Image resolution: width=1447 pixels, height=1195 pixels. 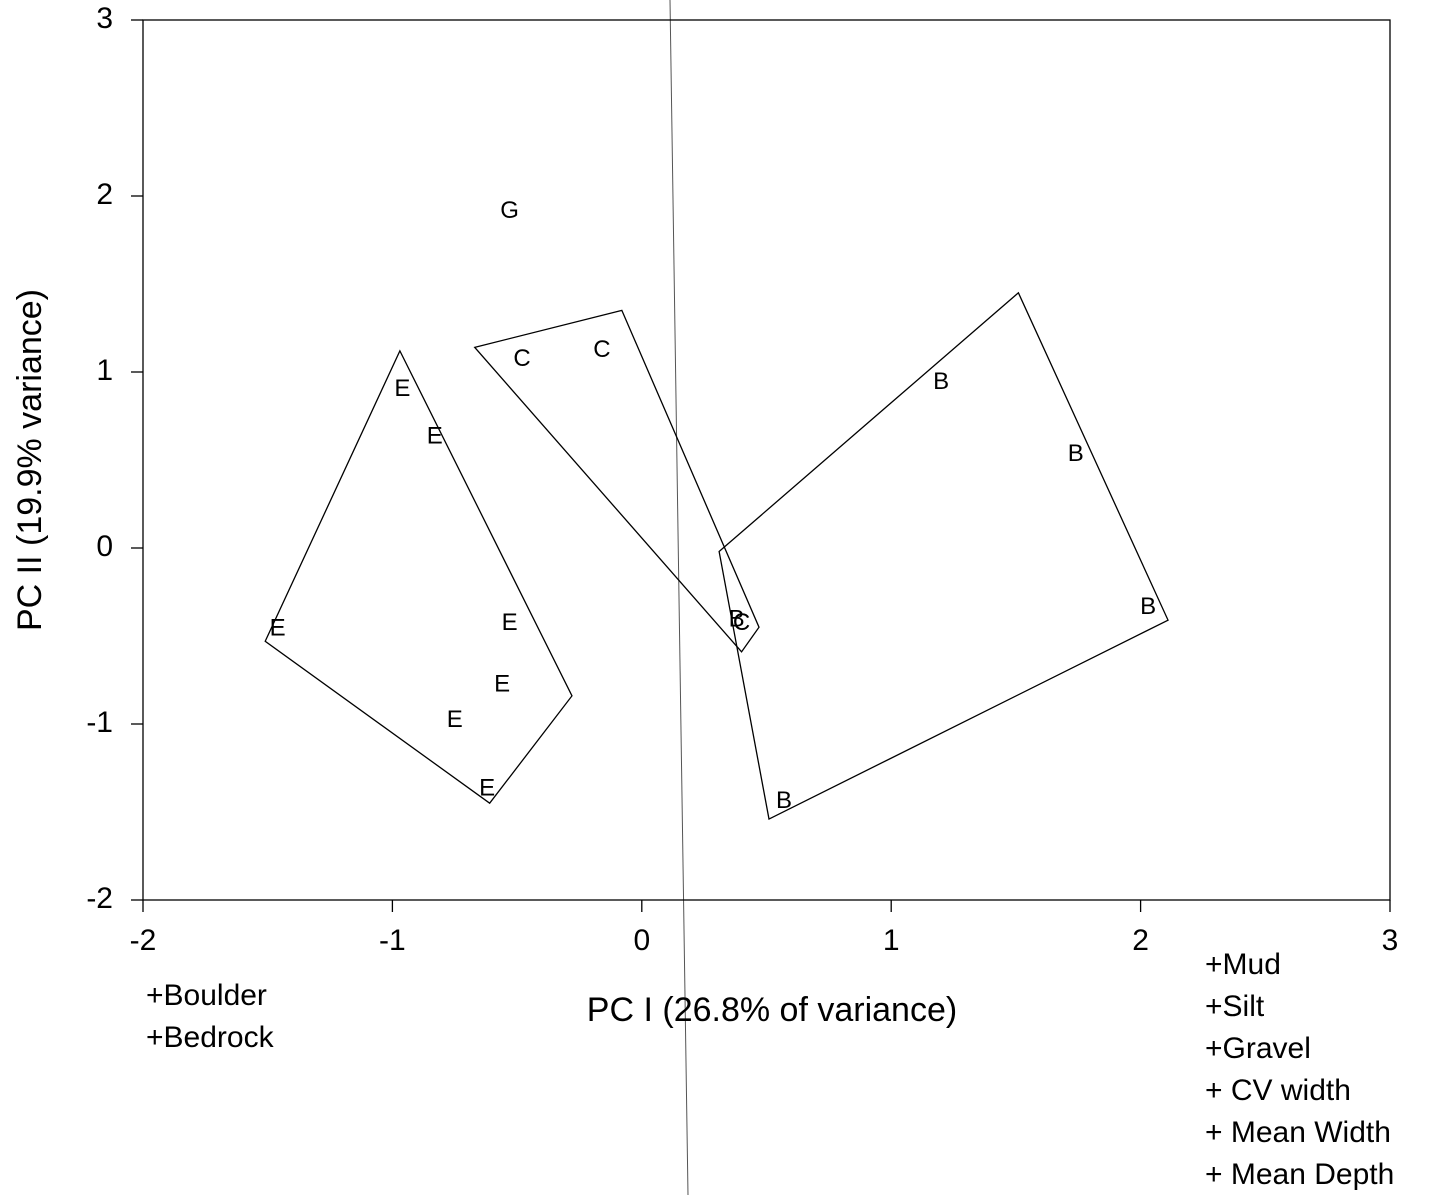 What do you see at coordinates (30, 460) in the screenshot?
I see `y-axis-label: PC II (19.9% variance)` at bounding box center [30, 460].